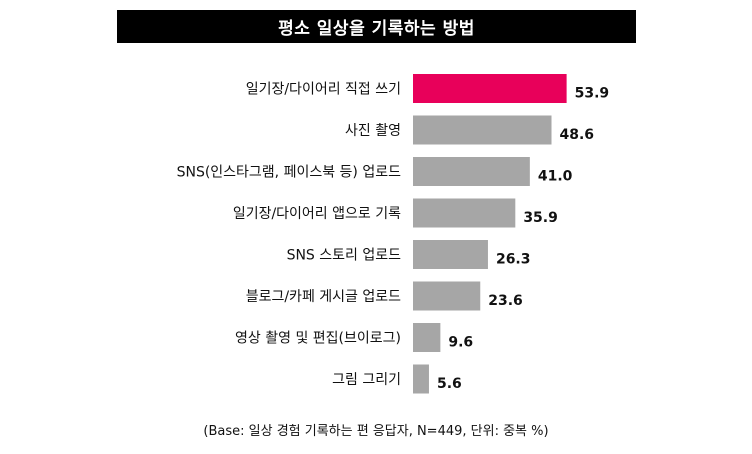  What do you see at coordinates (373, 131) in the screenshot?
I see `category-label-1: 사진 촬영` at bounding box center [373, 131].